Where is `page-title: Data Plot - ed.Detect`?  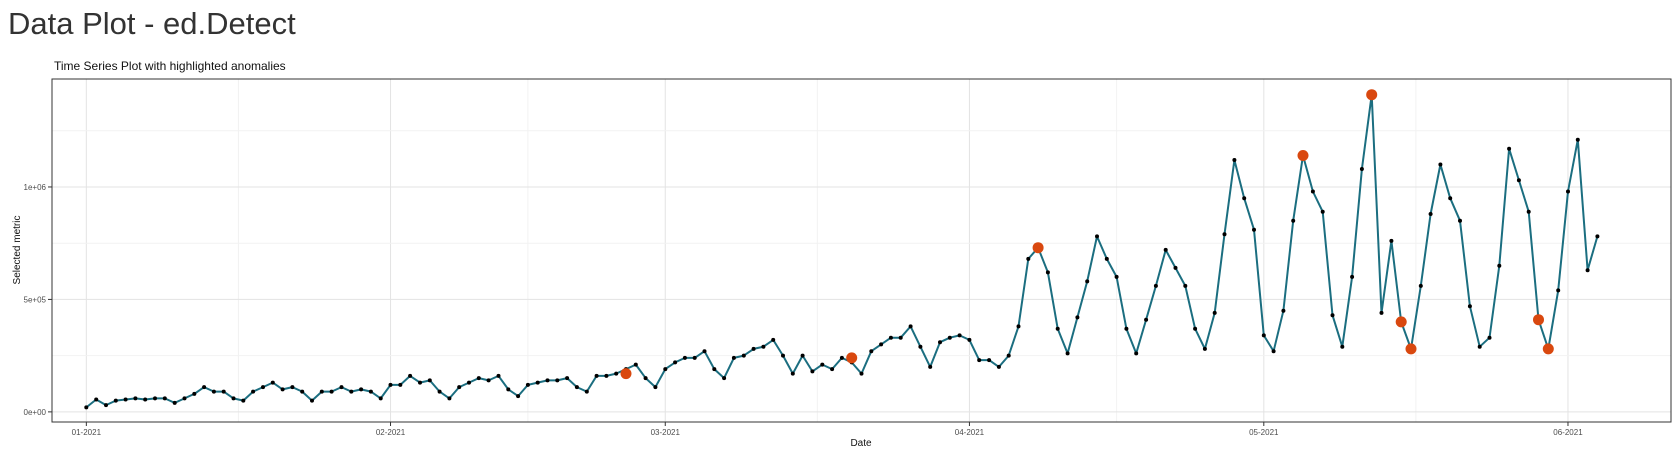
page-title: Data Plot - ed.Detect is located at coordinates (152, 23).